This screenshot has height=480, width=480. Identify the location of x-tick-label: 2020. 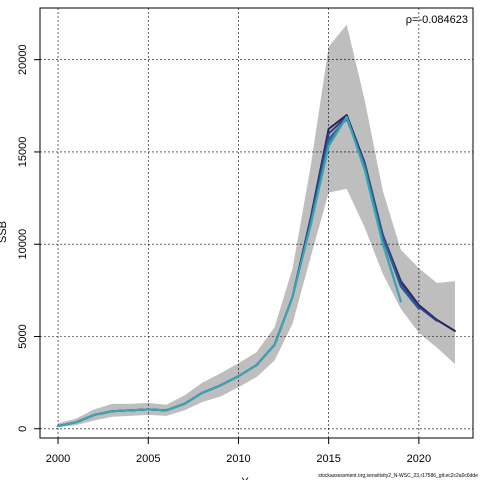
(419, 459).